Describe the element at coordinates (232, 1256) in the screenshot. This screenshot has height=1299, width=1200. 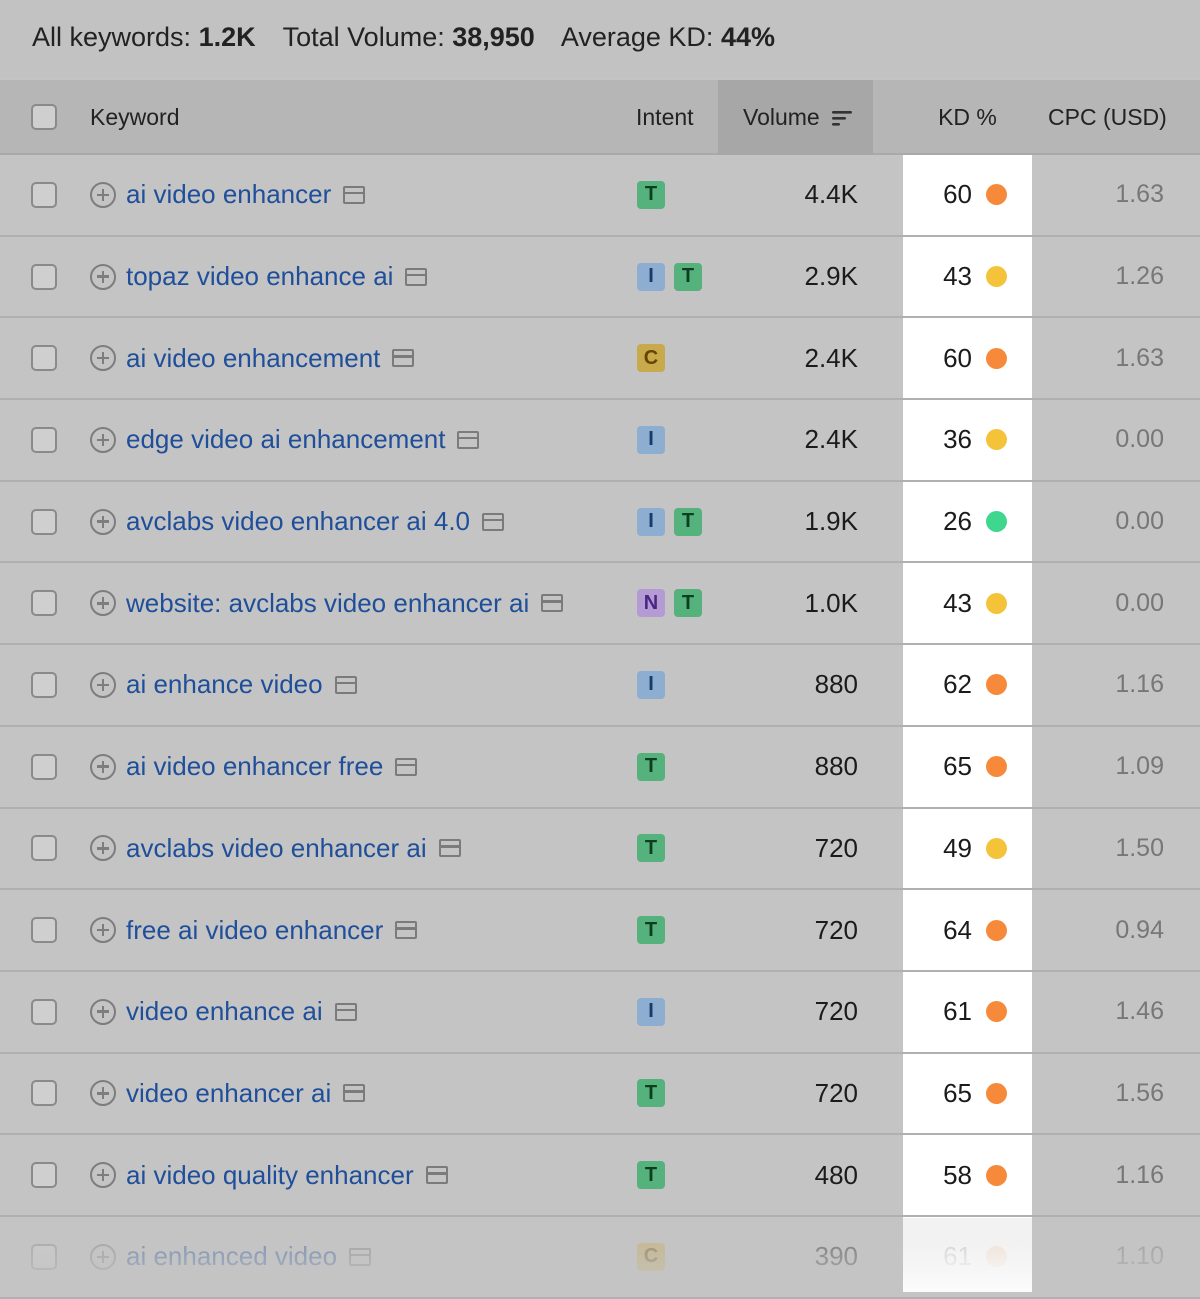
I see `keyword-link: ai enhanced video` at that location.